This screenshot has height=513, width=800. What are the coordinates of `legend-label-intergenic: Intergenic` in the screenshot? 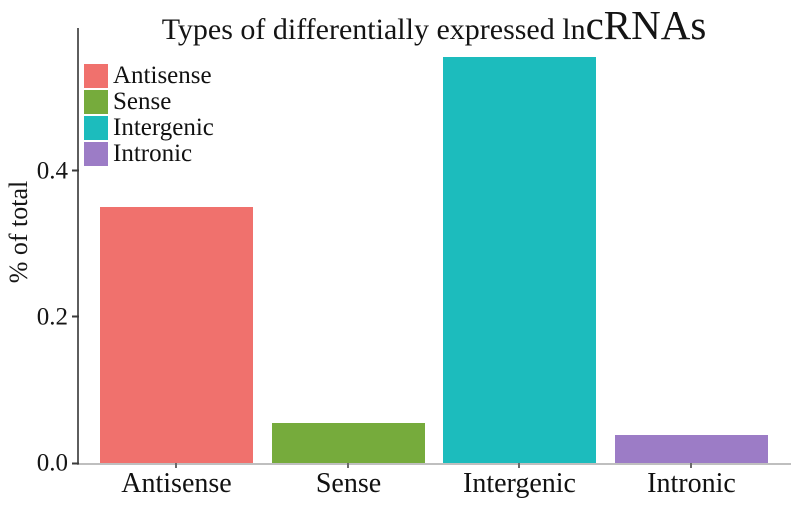 It's located at (163, 127).